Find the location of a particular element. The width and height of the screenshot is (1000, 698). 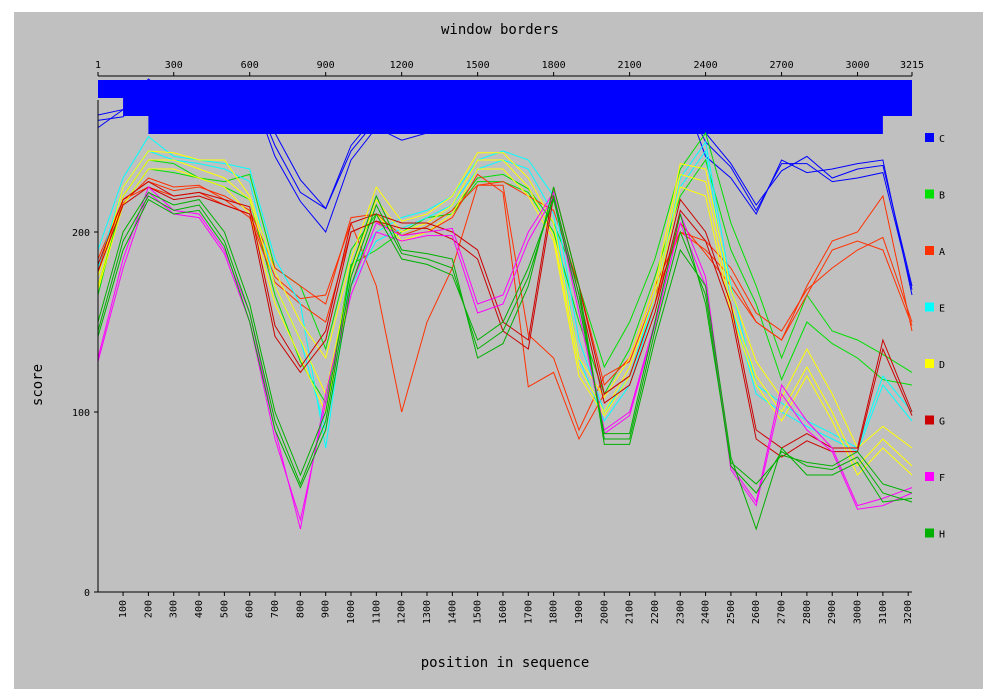

top-tick-label: 2100 is located at coordinates (630, 65).